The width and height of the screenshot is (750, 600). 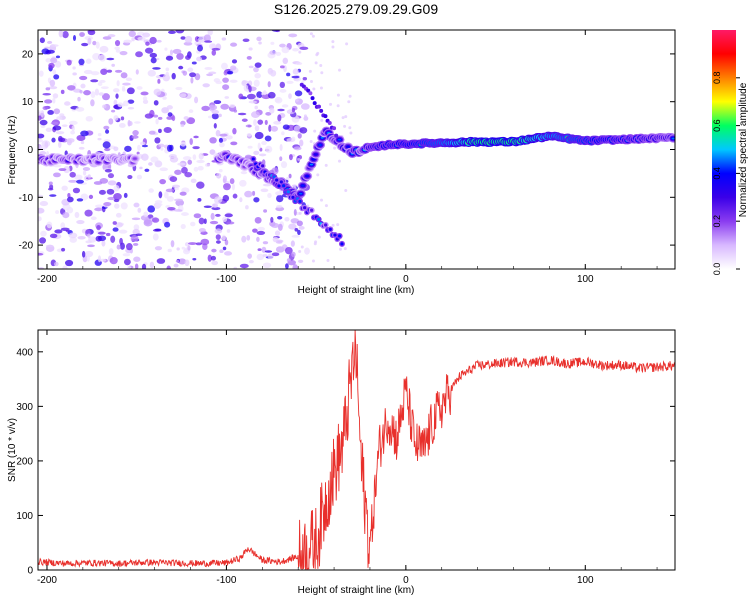 What do you see at coordinates (356, 9) in the screenshot?
I see `chart-title: S126.2025.279.09.29.G09` at bounding box center [356, 9].